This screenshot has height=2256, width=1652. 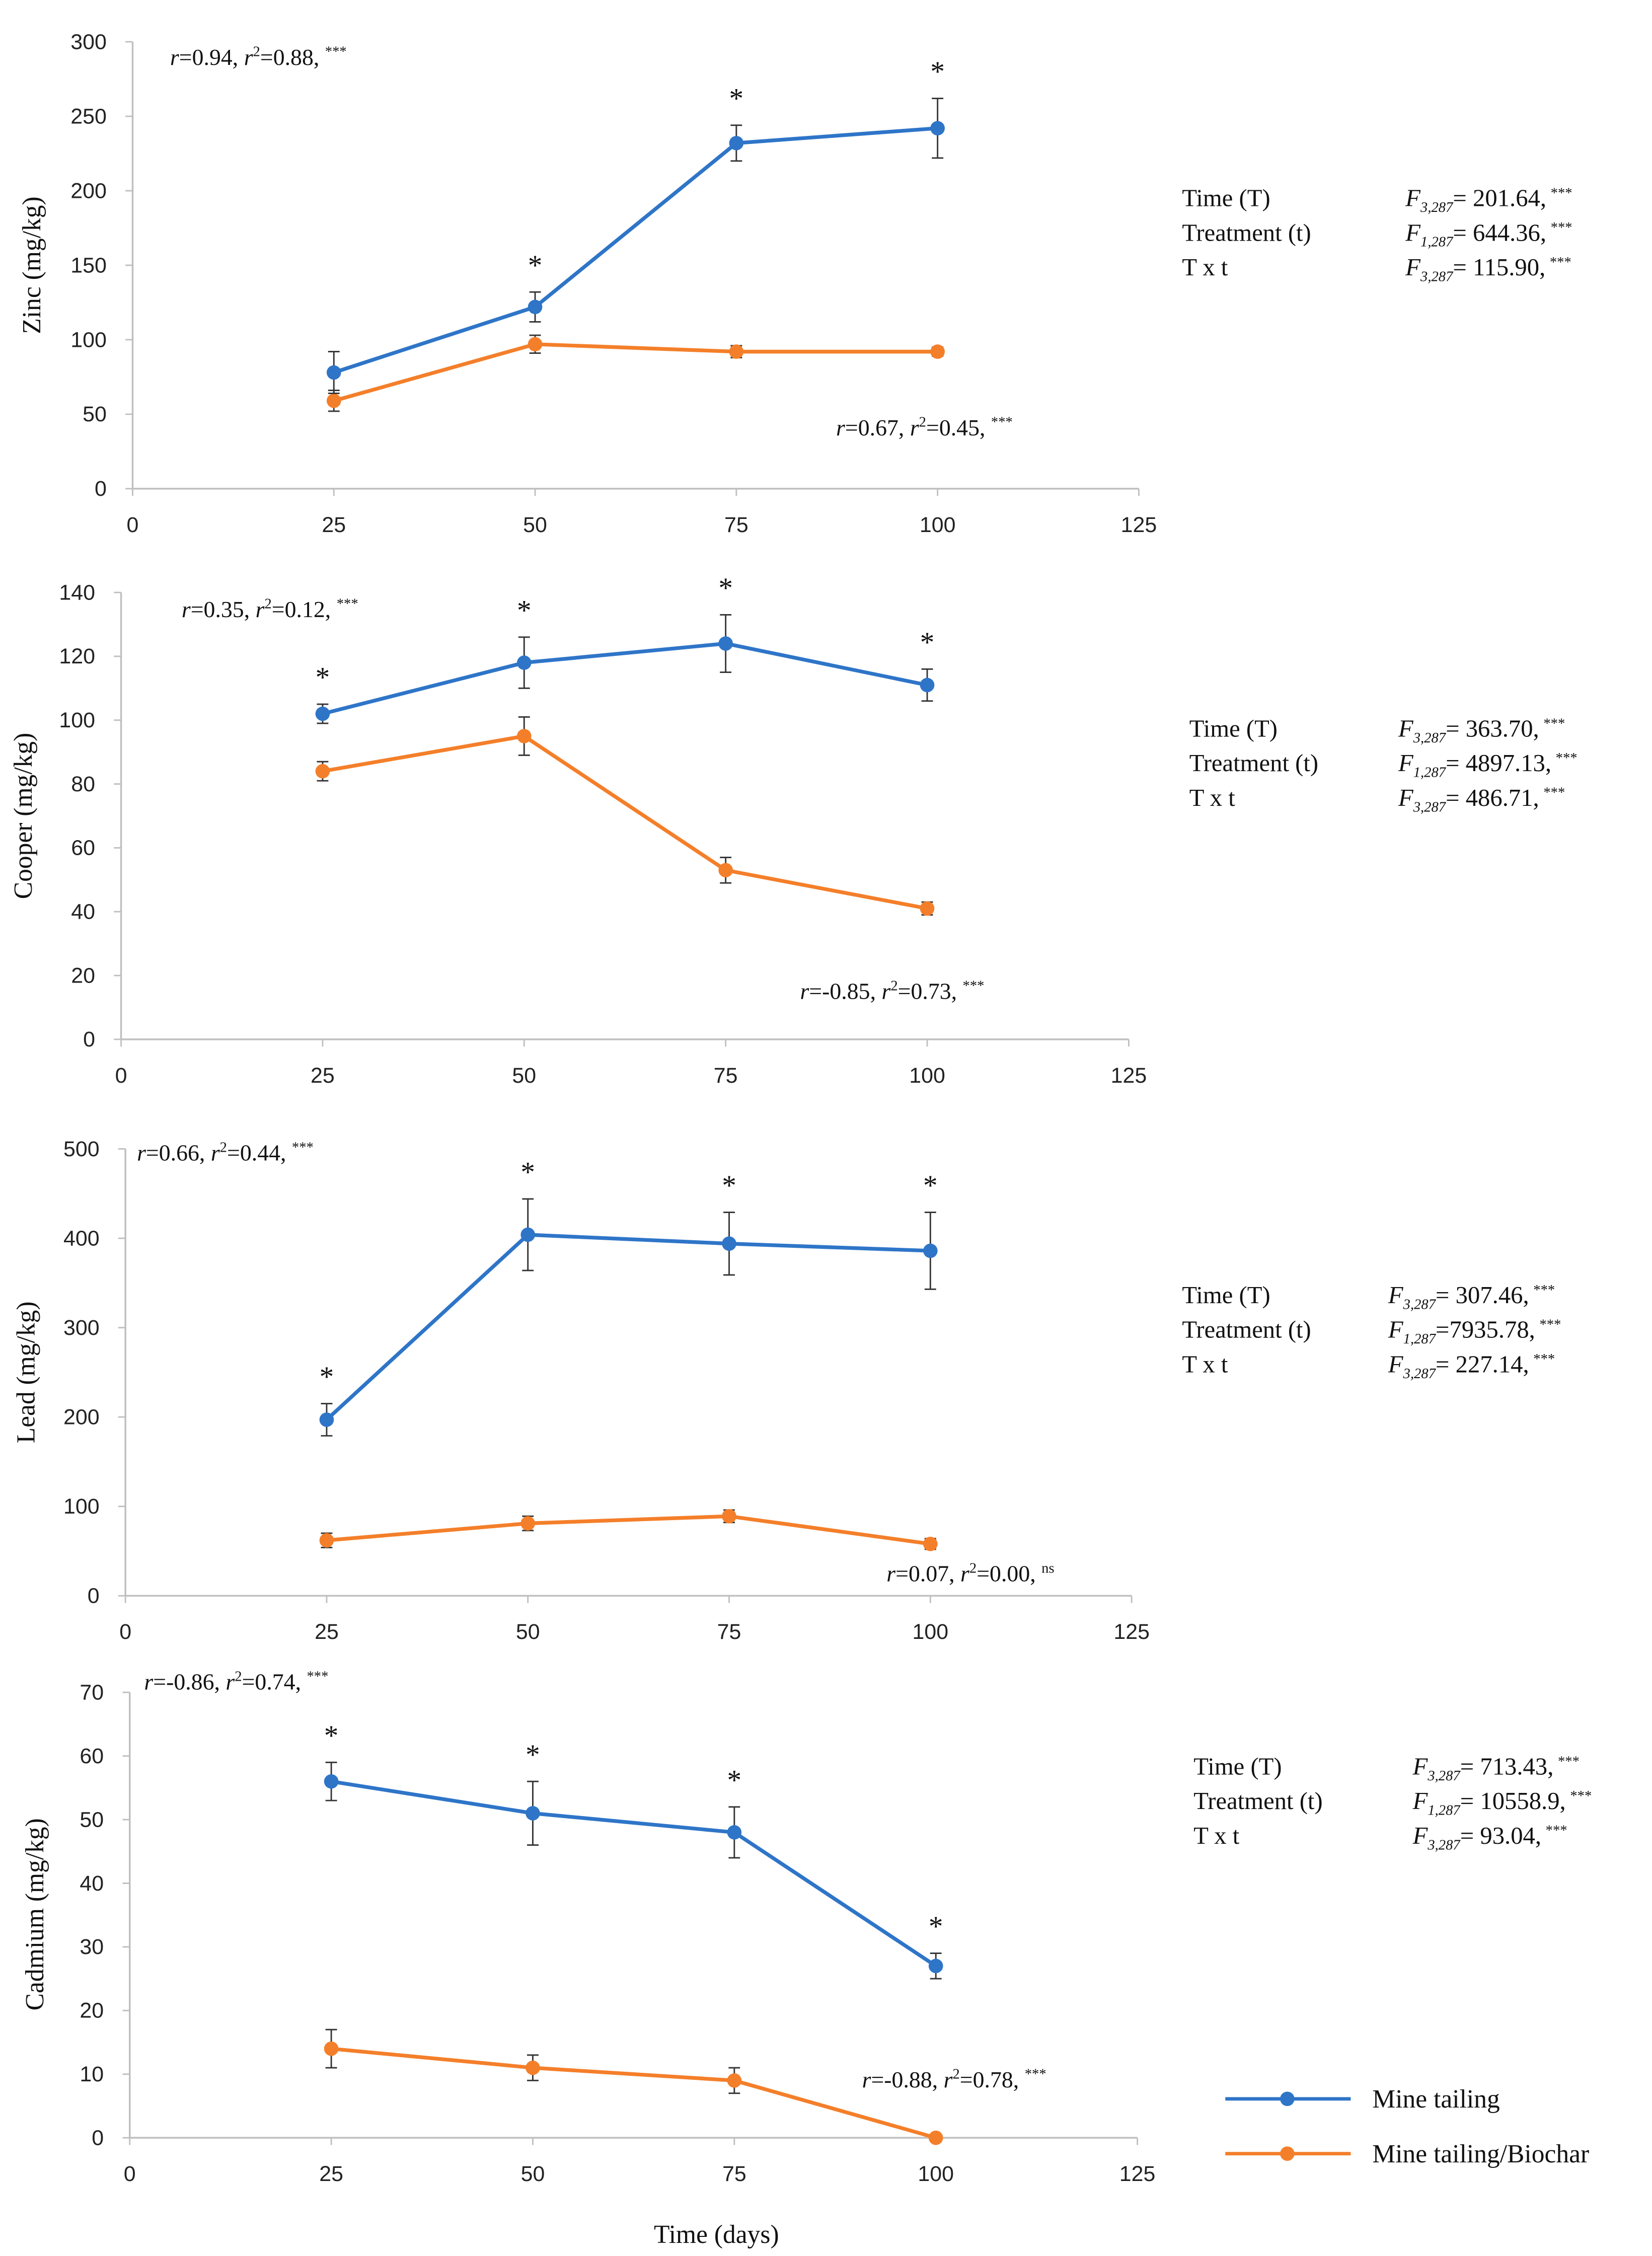 What do you see at coordinates (1430, 773) in the screenshot?
I see `df: 1,287` at bounding box center [1430, 773].